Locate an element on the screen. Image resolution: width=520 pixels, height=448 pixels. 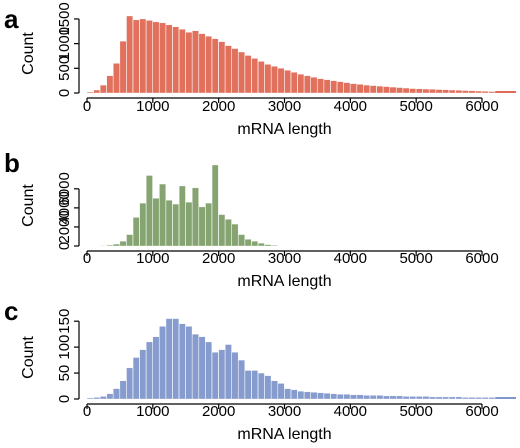
y-tick-label: 2000 is located at coordinates (64, 226).